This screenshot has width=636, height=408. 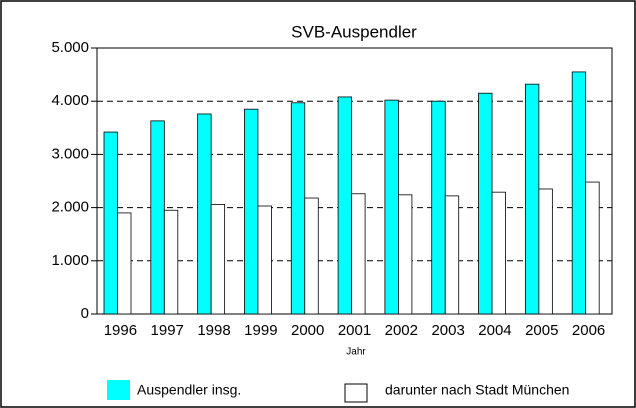 I want to click on x-tick-label: 2000, so click(x=307, y=330).